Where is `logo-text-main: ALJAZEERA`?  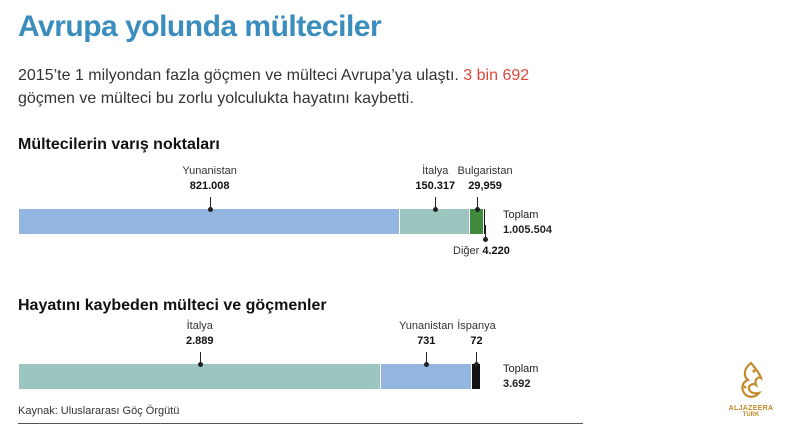 logo-text-main: ALJAZEERA is located at coordinates (751, 408).